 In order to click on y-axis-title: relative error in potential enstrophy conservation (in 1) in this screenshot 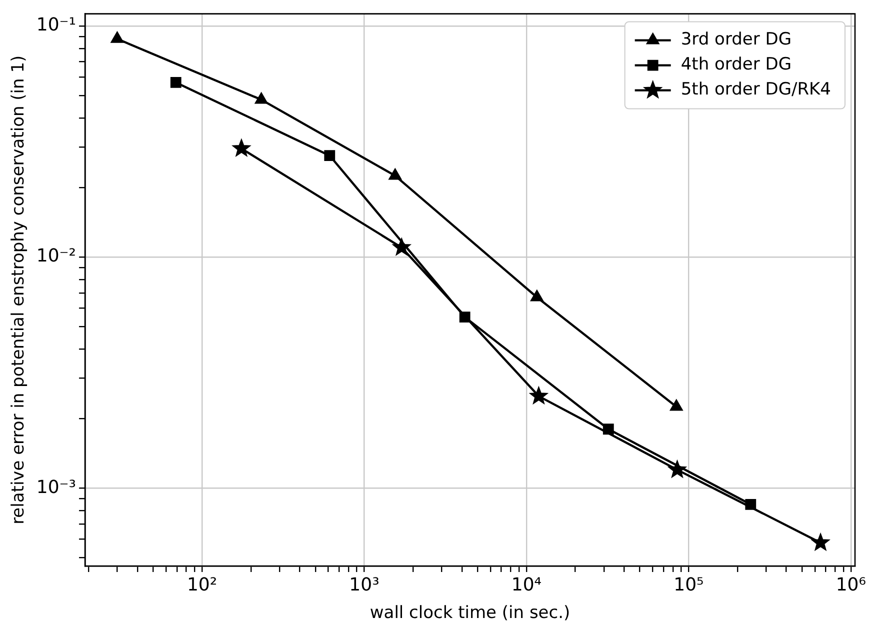, I will do `click(18, 289)`.